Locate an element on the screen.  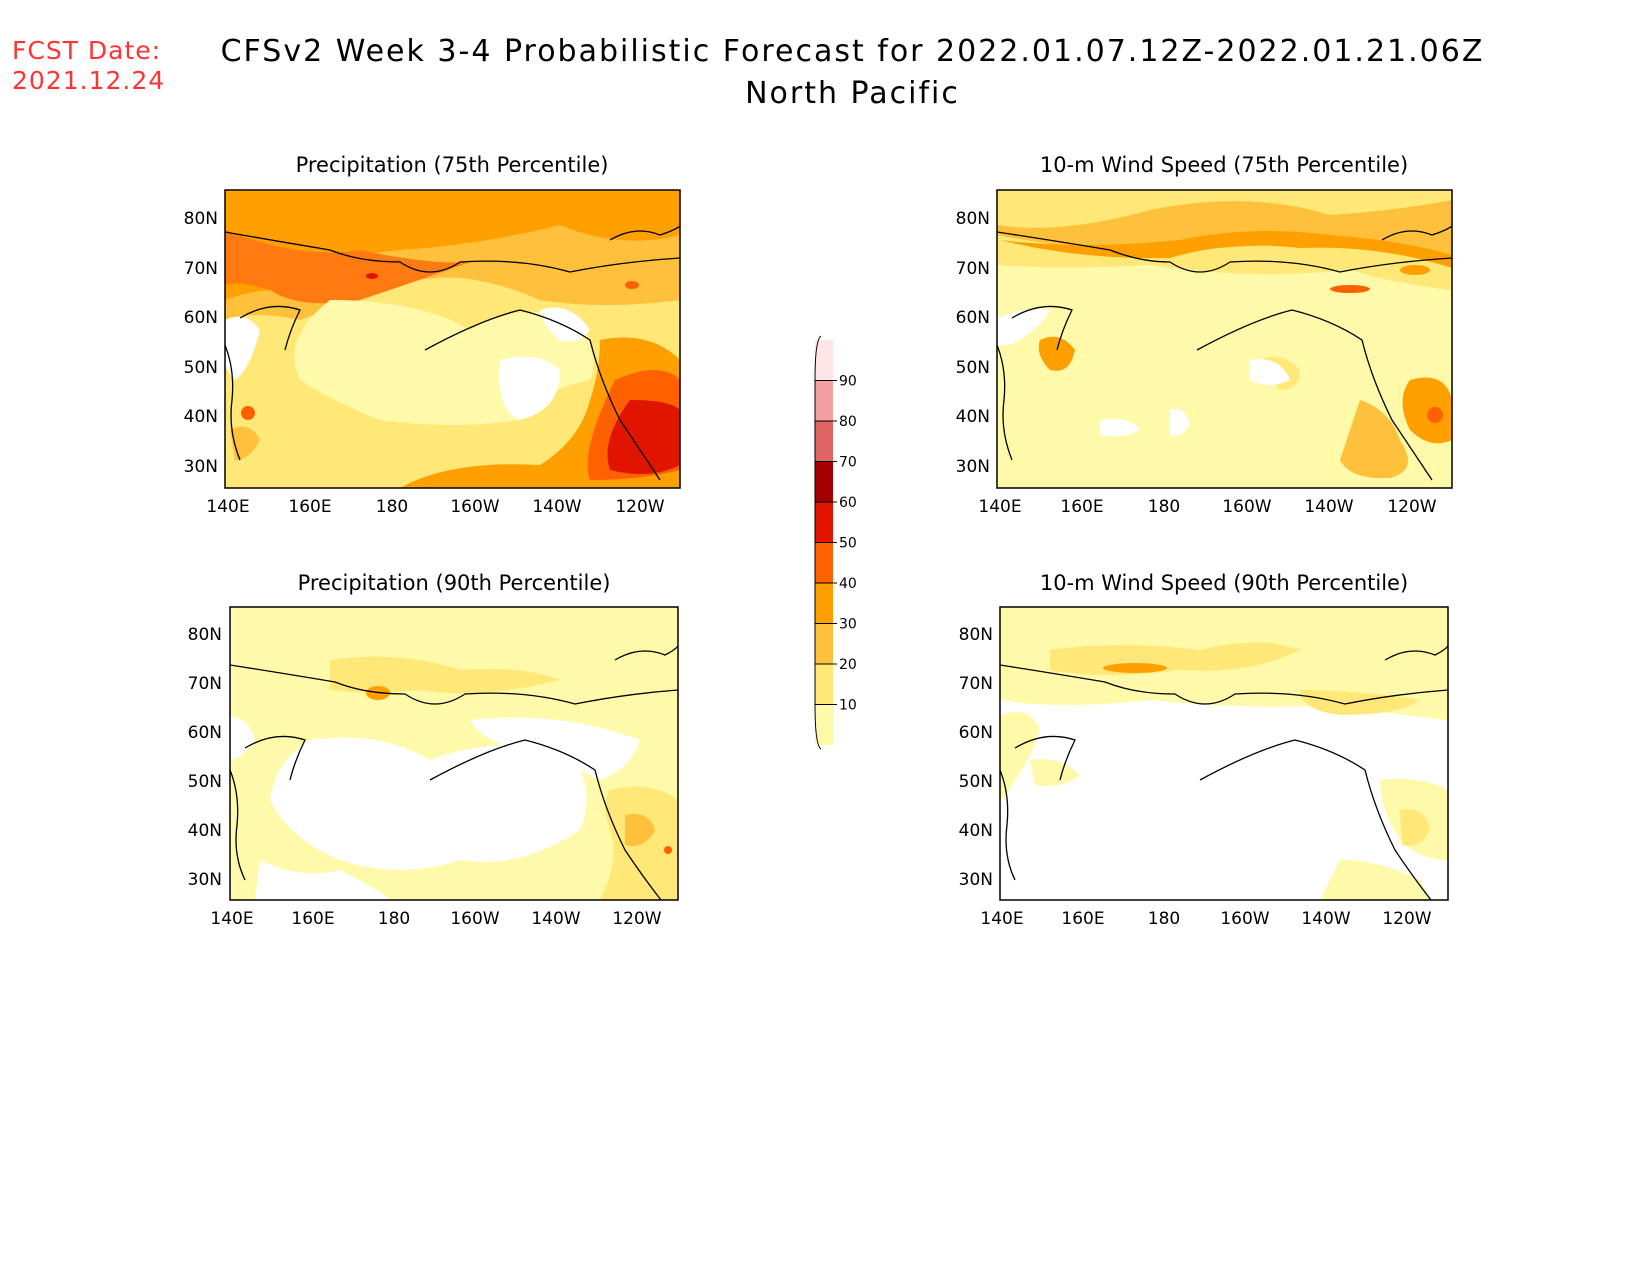
colorbar-label: 10 is located at coordinates (848, 706).